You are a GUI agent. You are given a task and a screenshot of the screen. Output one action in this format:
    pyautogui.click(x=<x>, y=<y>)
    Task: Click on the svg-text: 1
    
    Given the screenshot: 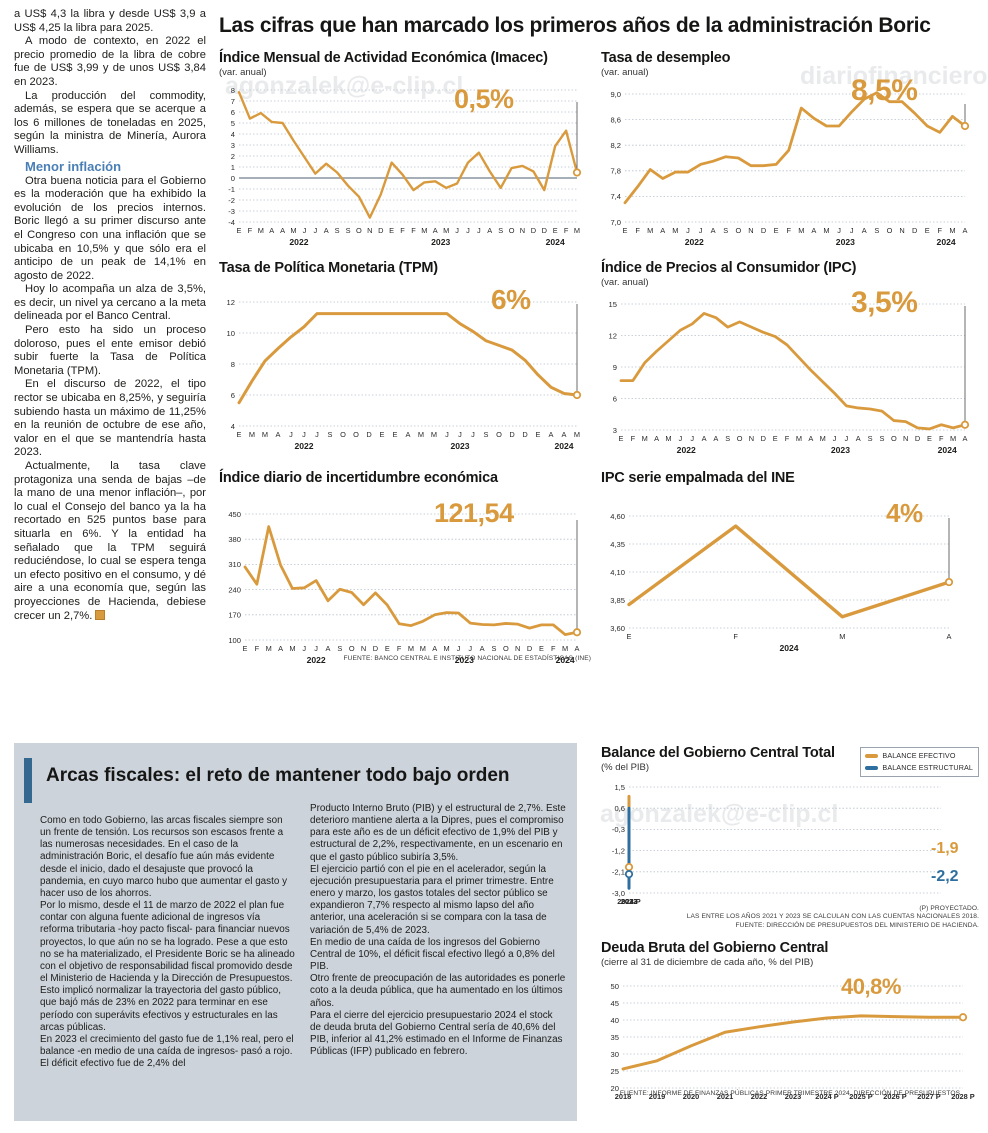 What is the action you would take?
    pyautogui.click(x=233, y=167)
    